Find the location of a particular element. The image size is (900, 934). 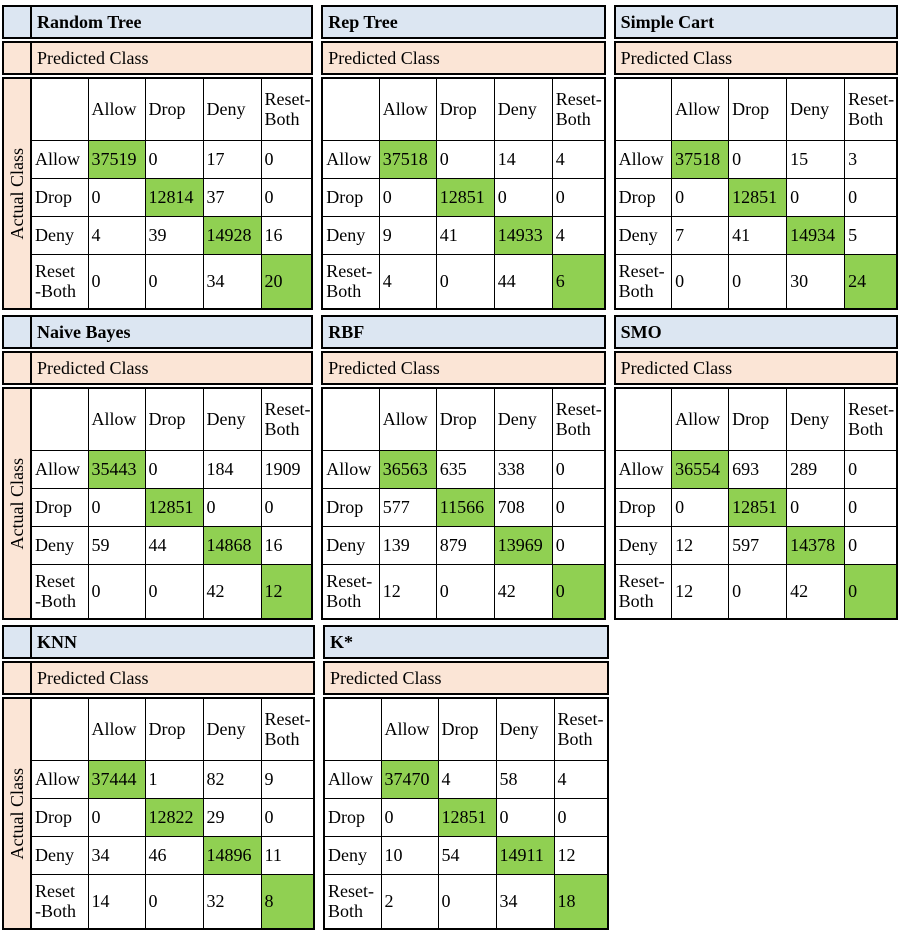

matrix-row: Reset- Both 12 0 42 0 is located at coordinates (463, 591).